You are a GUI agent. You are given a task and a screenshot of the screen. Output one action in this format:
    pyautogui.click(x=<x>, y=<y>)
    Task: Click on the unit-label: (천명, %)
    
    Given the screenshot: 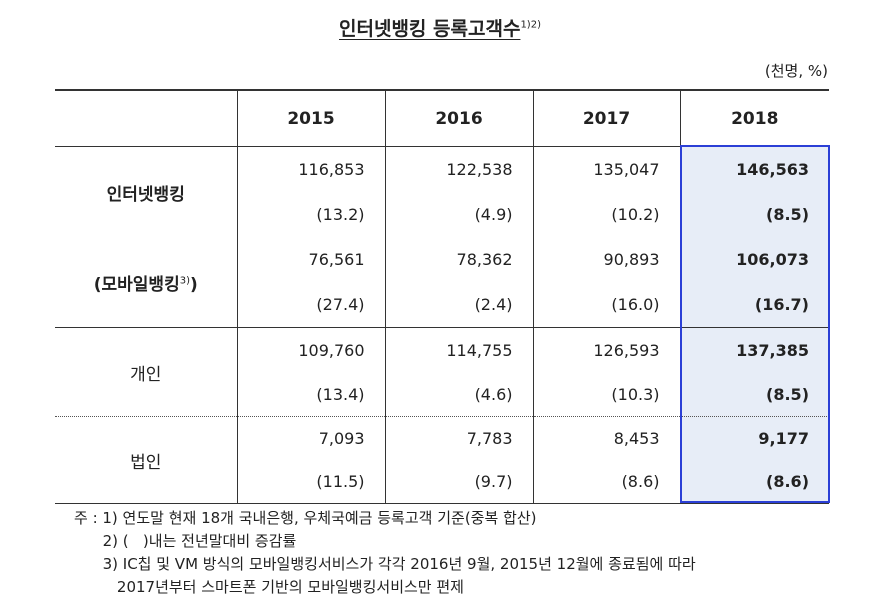 What is the action you would take?
    pyautogui.click(x=796, y=71)
    